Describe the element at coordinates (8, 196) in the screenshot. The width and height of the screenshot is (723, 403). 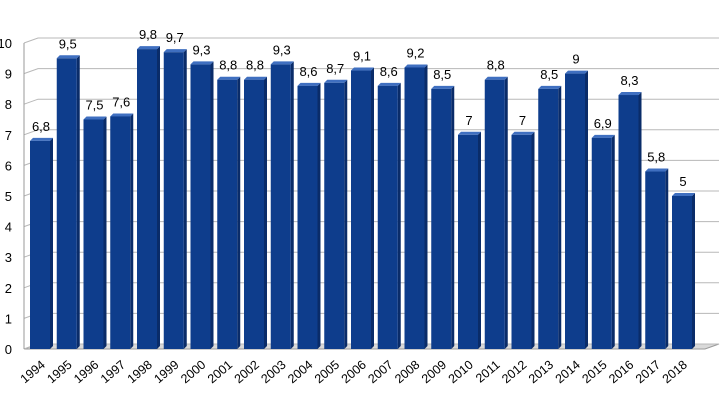
I see `y-tick-label: 5` at that location.